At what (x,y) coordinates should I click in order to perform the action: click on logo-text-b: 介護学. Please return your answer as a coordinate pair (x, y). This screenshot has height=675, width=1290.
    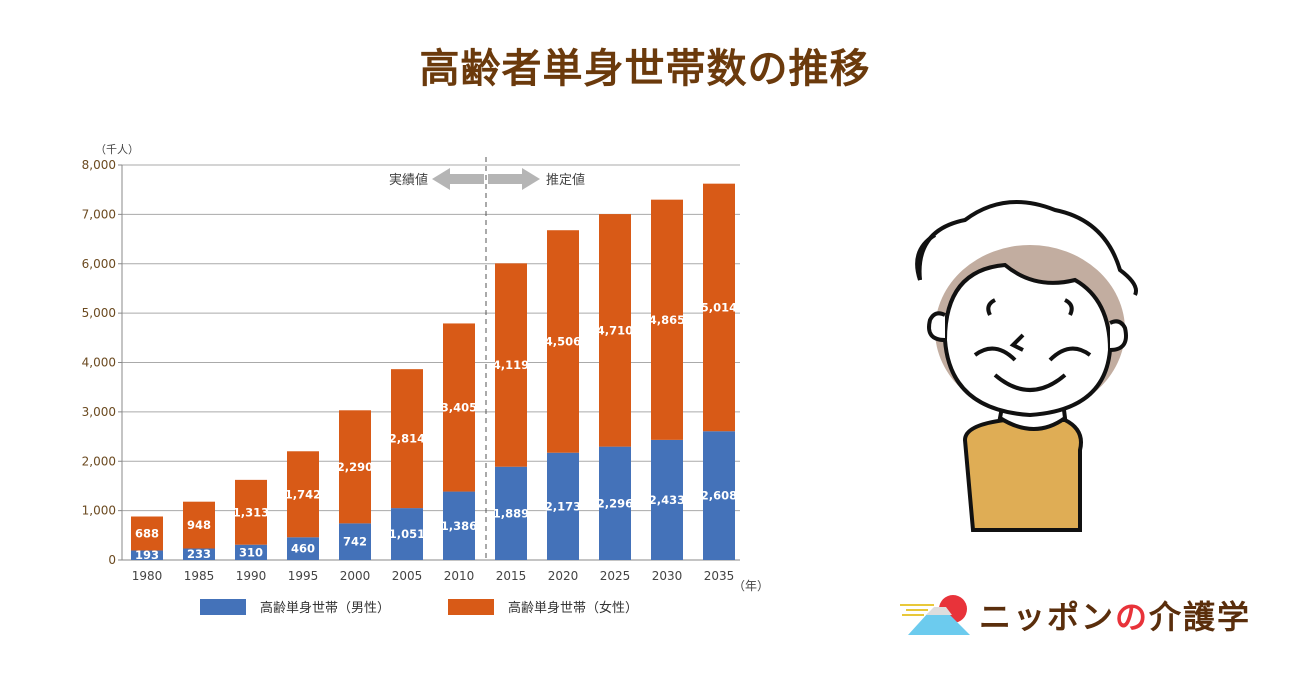
    Looking at the image, I should click on (1200, 617).